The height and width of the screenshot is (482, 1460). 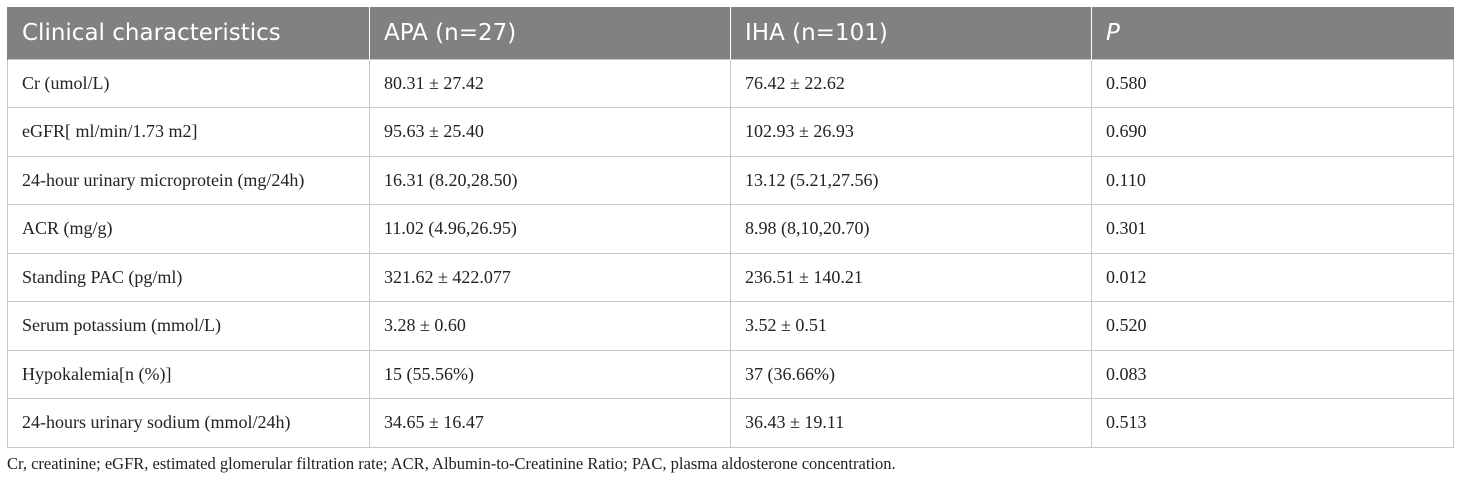 What do you see at coordinates (550, 180) in the screenshot?
I see `cell-apa: 16.31 (8.20,28.50)` at bounding box center [550, 180].